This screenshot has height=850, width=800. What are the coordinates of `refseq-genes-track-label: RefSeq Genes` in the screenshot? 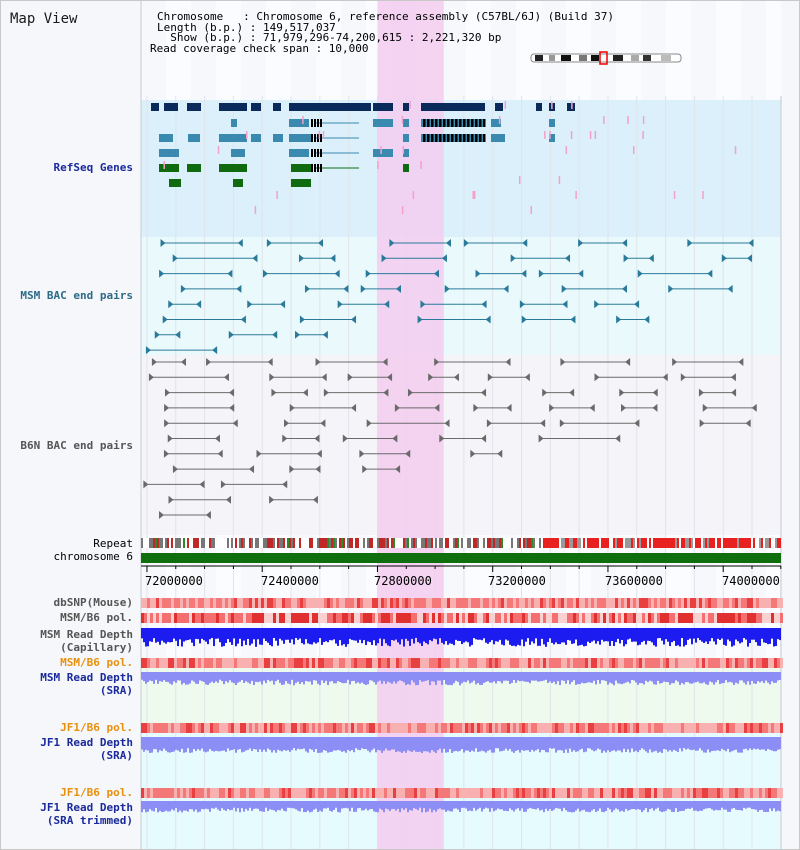 It's located at (93, 167).